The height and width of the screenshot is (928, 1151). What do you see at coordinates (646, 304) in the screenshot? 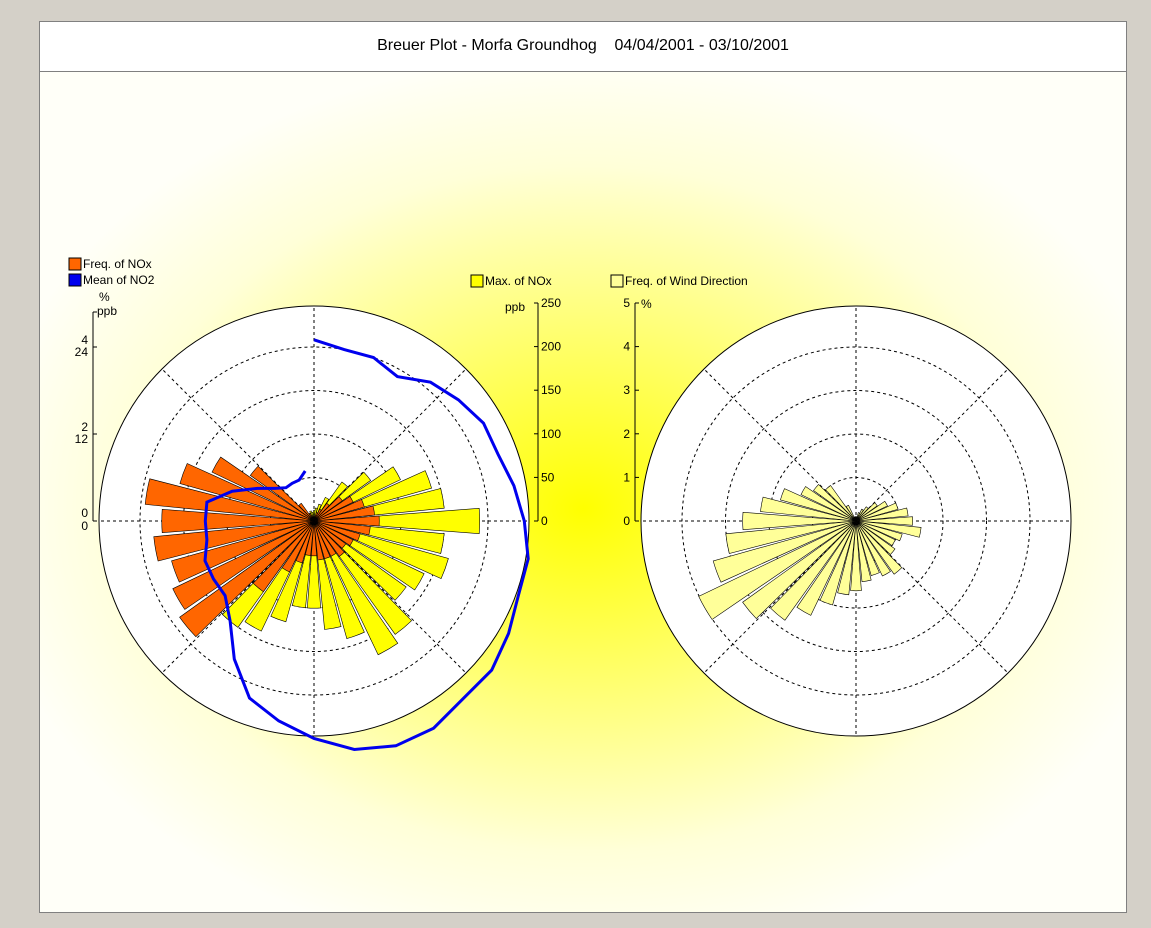
I see `wind-freq-axis-unit: %` at bounding box center [646, 304].